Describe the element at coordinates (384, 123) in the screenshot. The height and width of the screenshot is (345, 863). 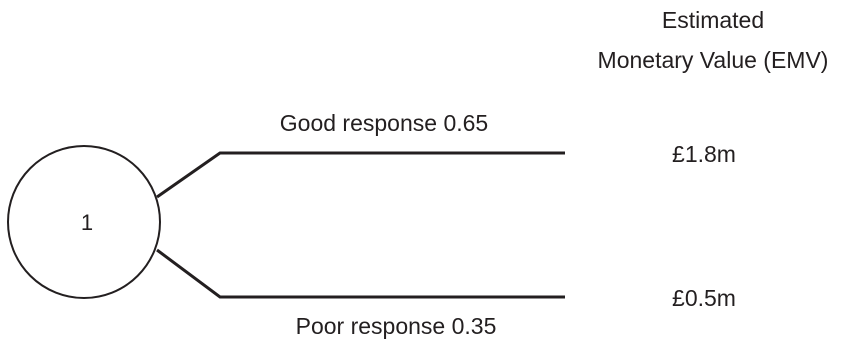
I see `branch-label-good: Good response 0.65` at that location.